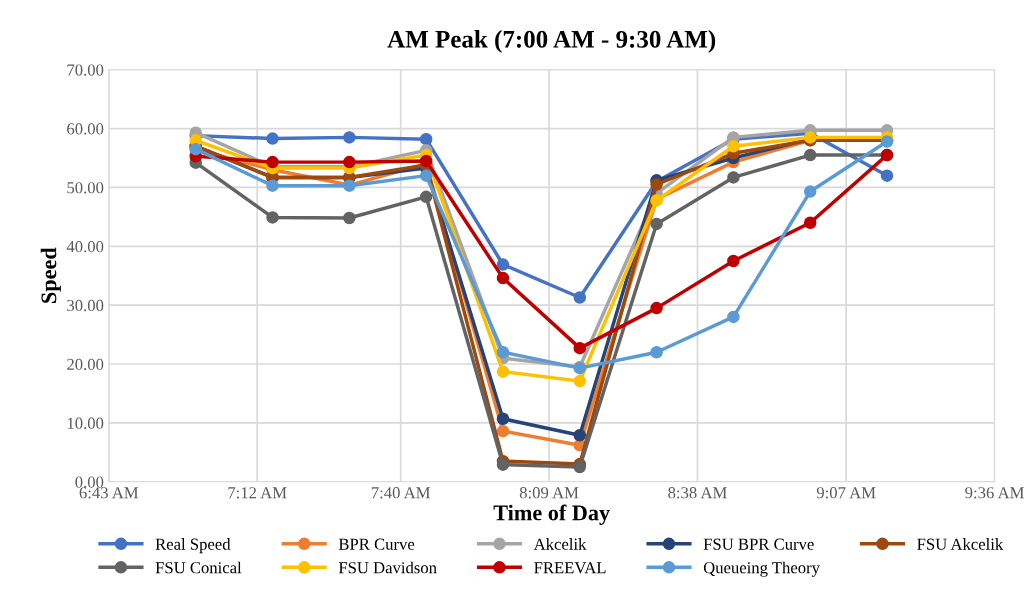  I want to click on x-axis-title: Time of Day, so click(551, 514).